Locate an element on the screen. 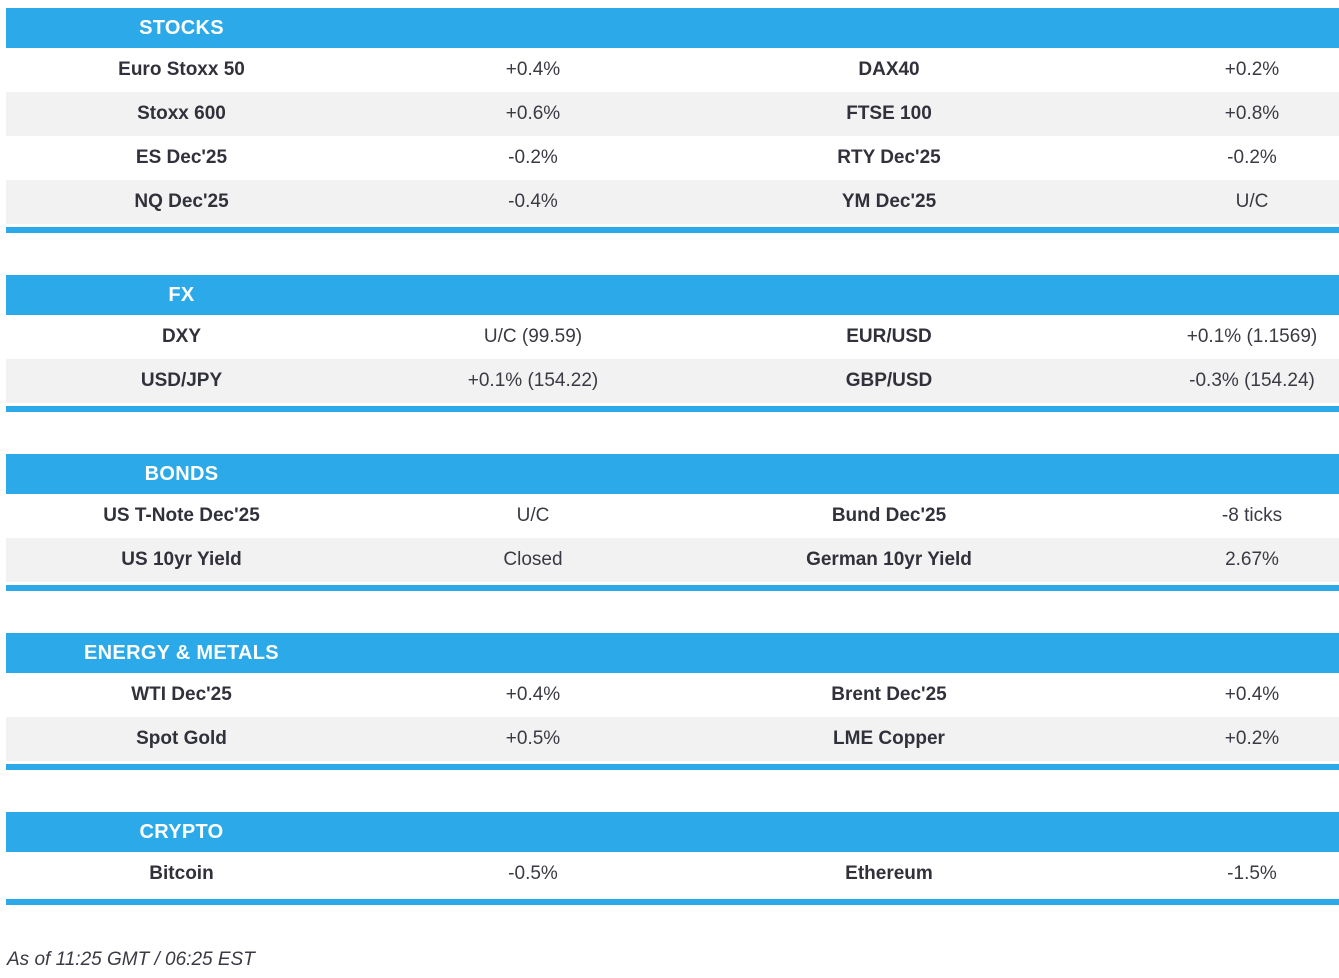 Image resolution: width=1339 pixels, height=978 pixels. section-header: CRYPTO is located at coordinates (672, 832).